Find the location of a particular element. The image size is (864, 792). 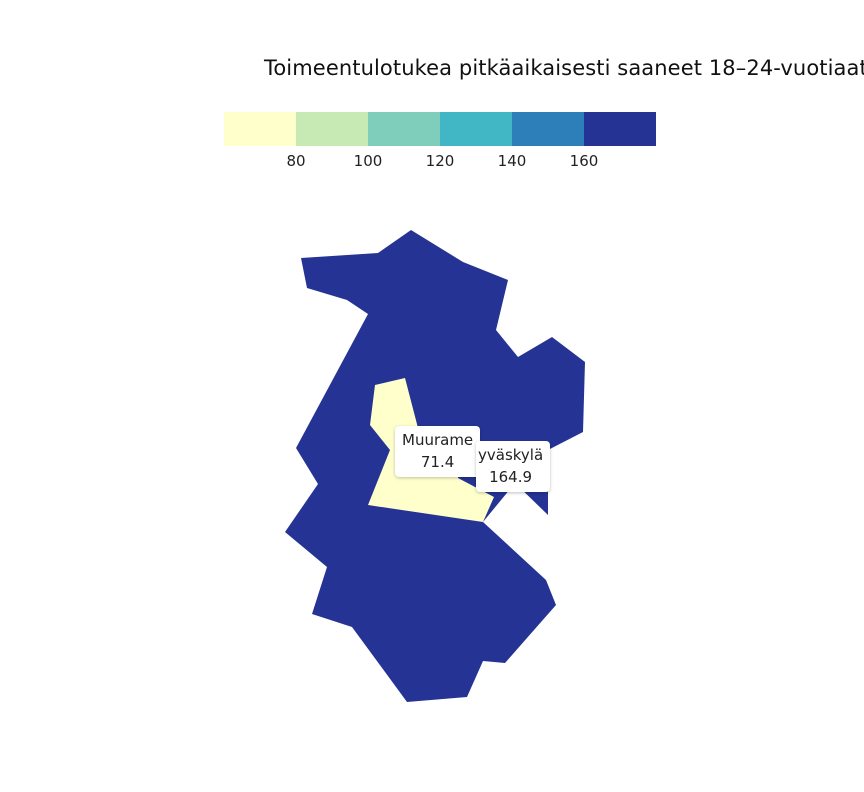

legend-tick-label: 160 is located at coordinates (584, 161).